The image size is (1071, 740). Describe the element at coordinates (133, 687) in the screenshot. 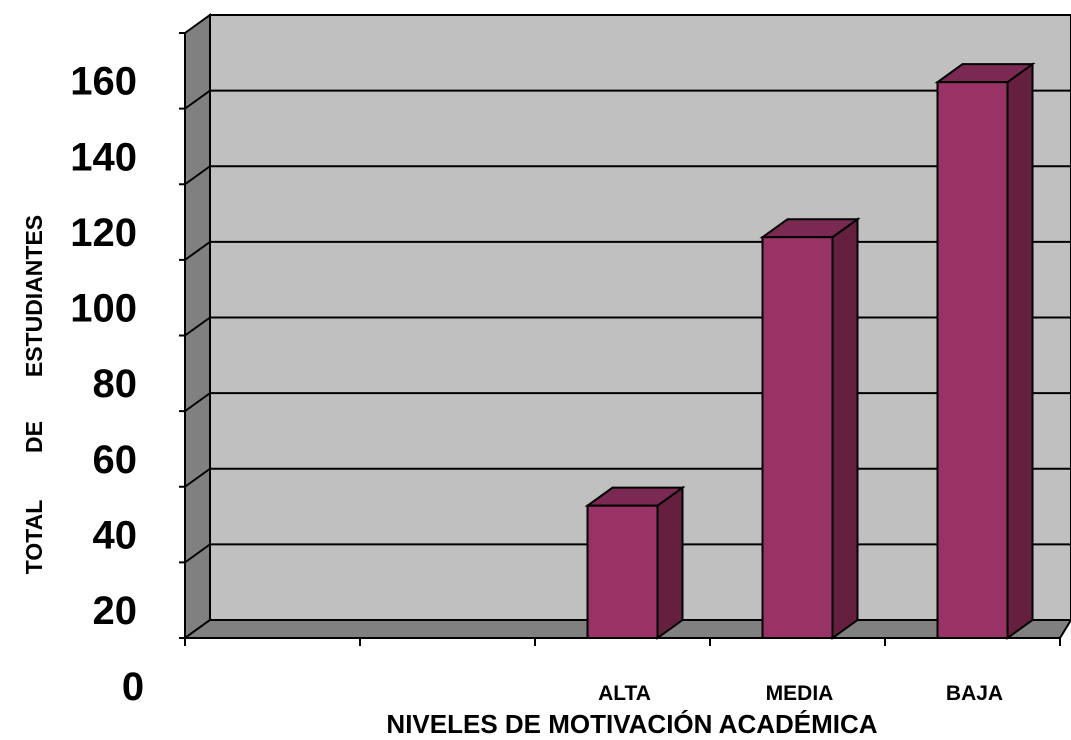

I see `y-tick-label: 0` at that location.